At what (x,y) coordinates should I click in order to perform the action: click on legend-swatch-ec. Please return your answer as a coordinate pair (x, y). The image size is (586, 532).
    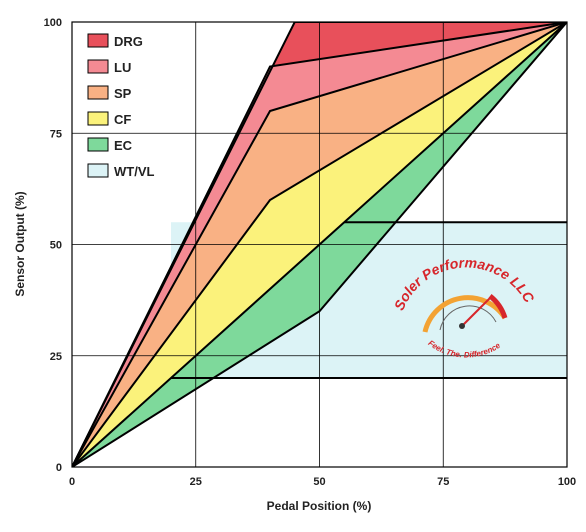
    Looking at the image, I should click on (98, 144).